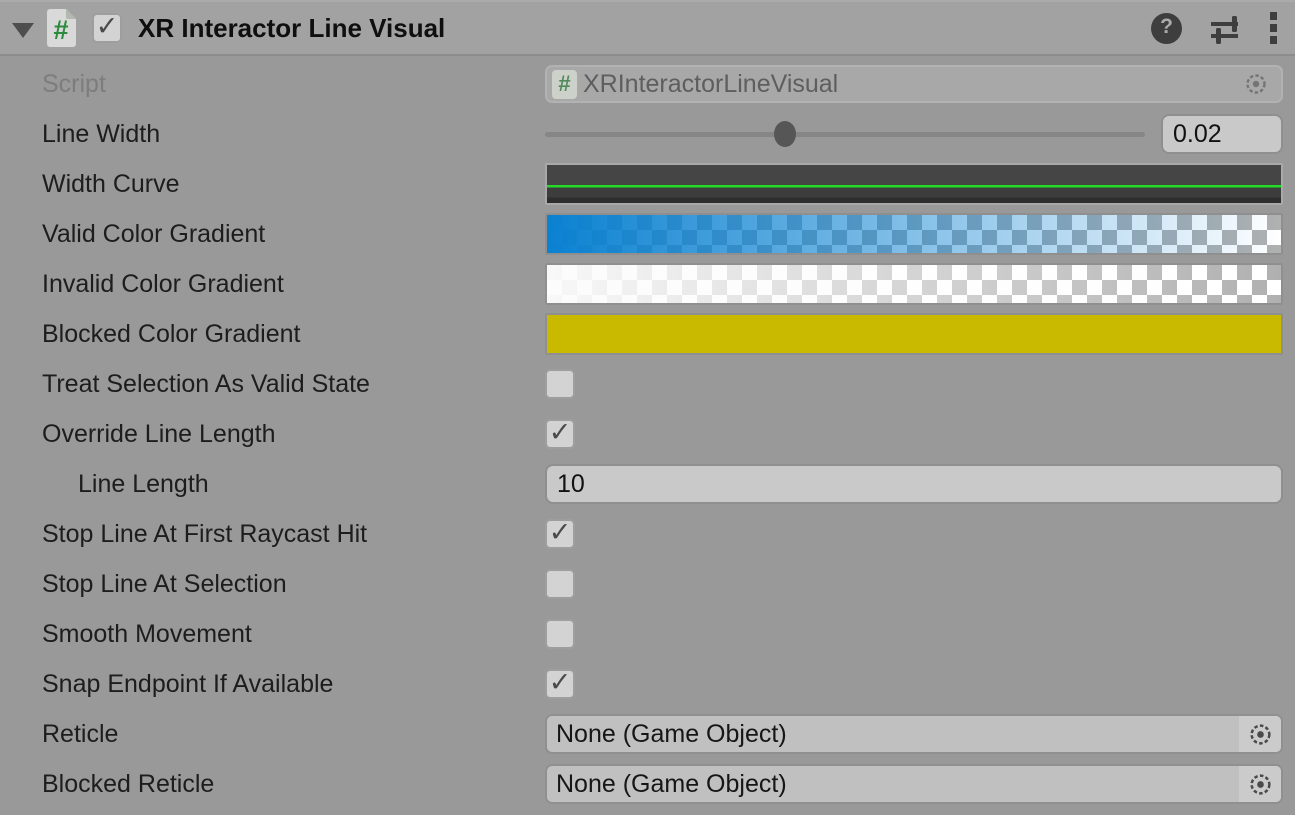 This screenshot has width=1295, height=815. I want to click on row-invalid-gradient: Invalid Color Gradient, so click(647, 284).